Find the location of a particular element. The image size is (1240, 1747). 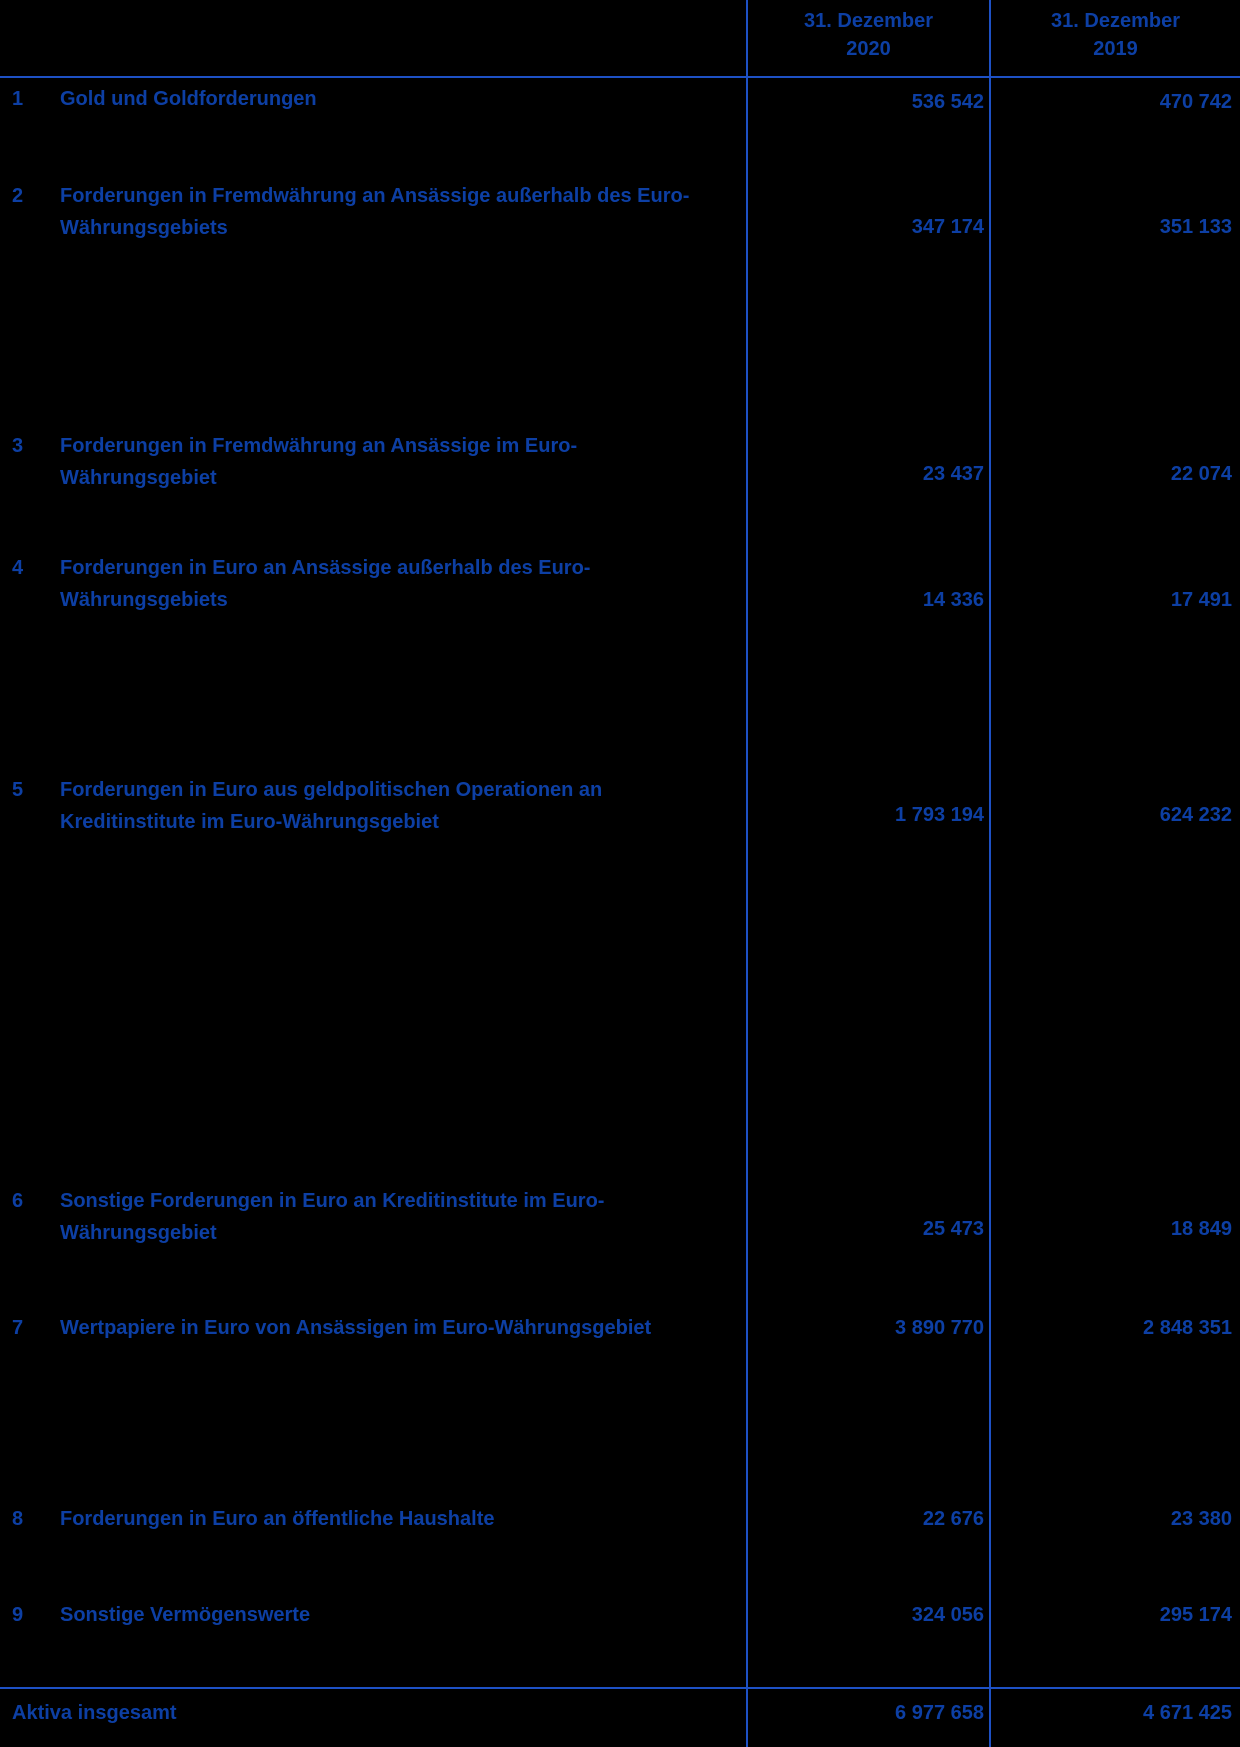

row-number: 5 is located at coordinates (18, 790).